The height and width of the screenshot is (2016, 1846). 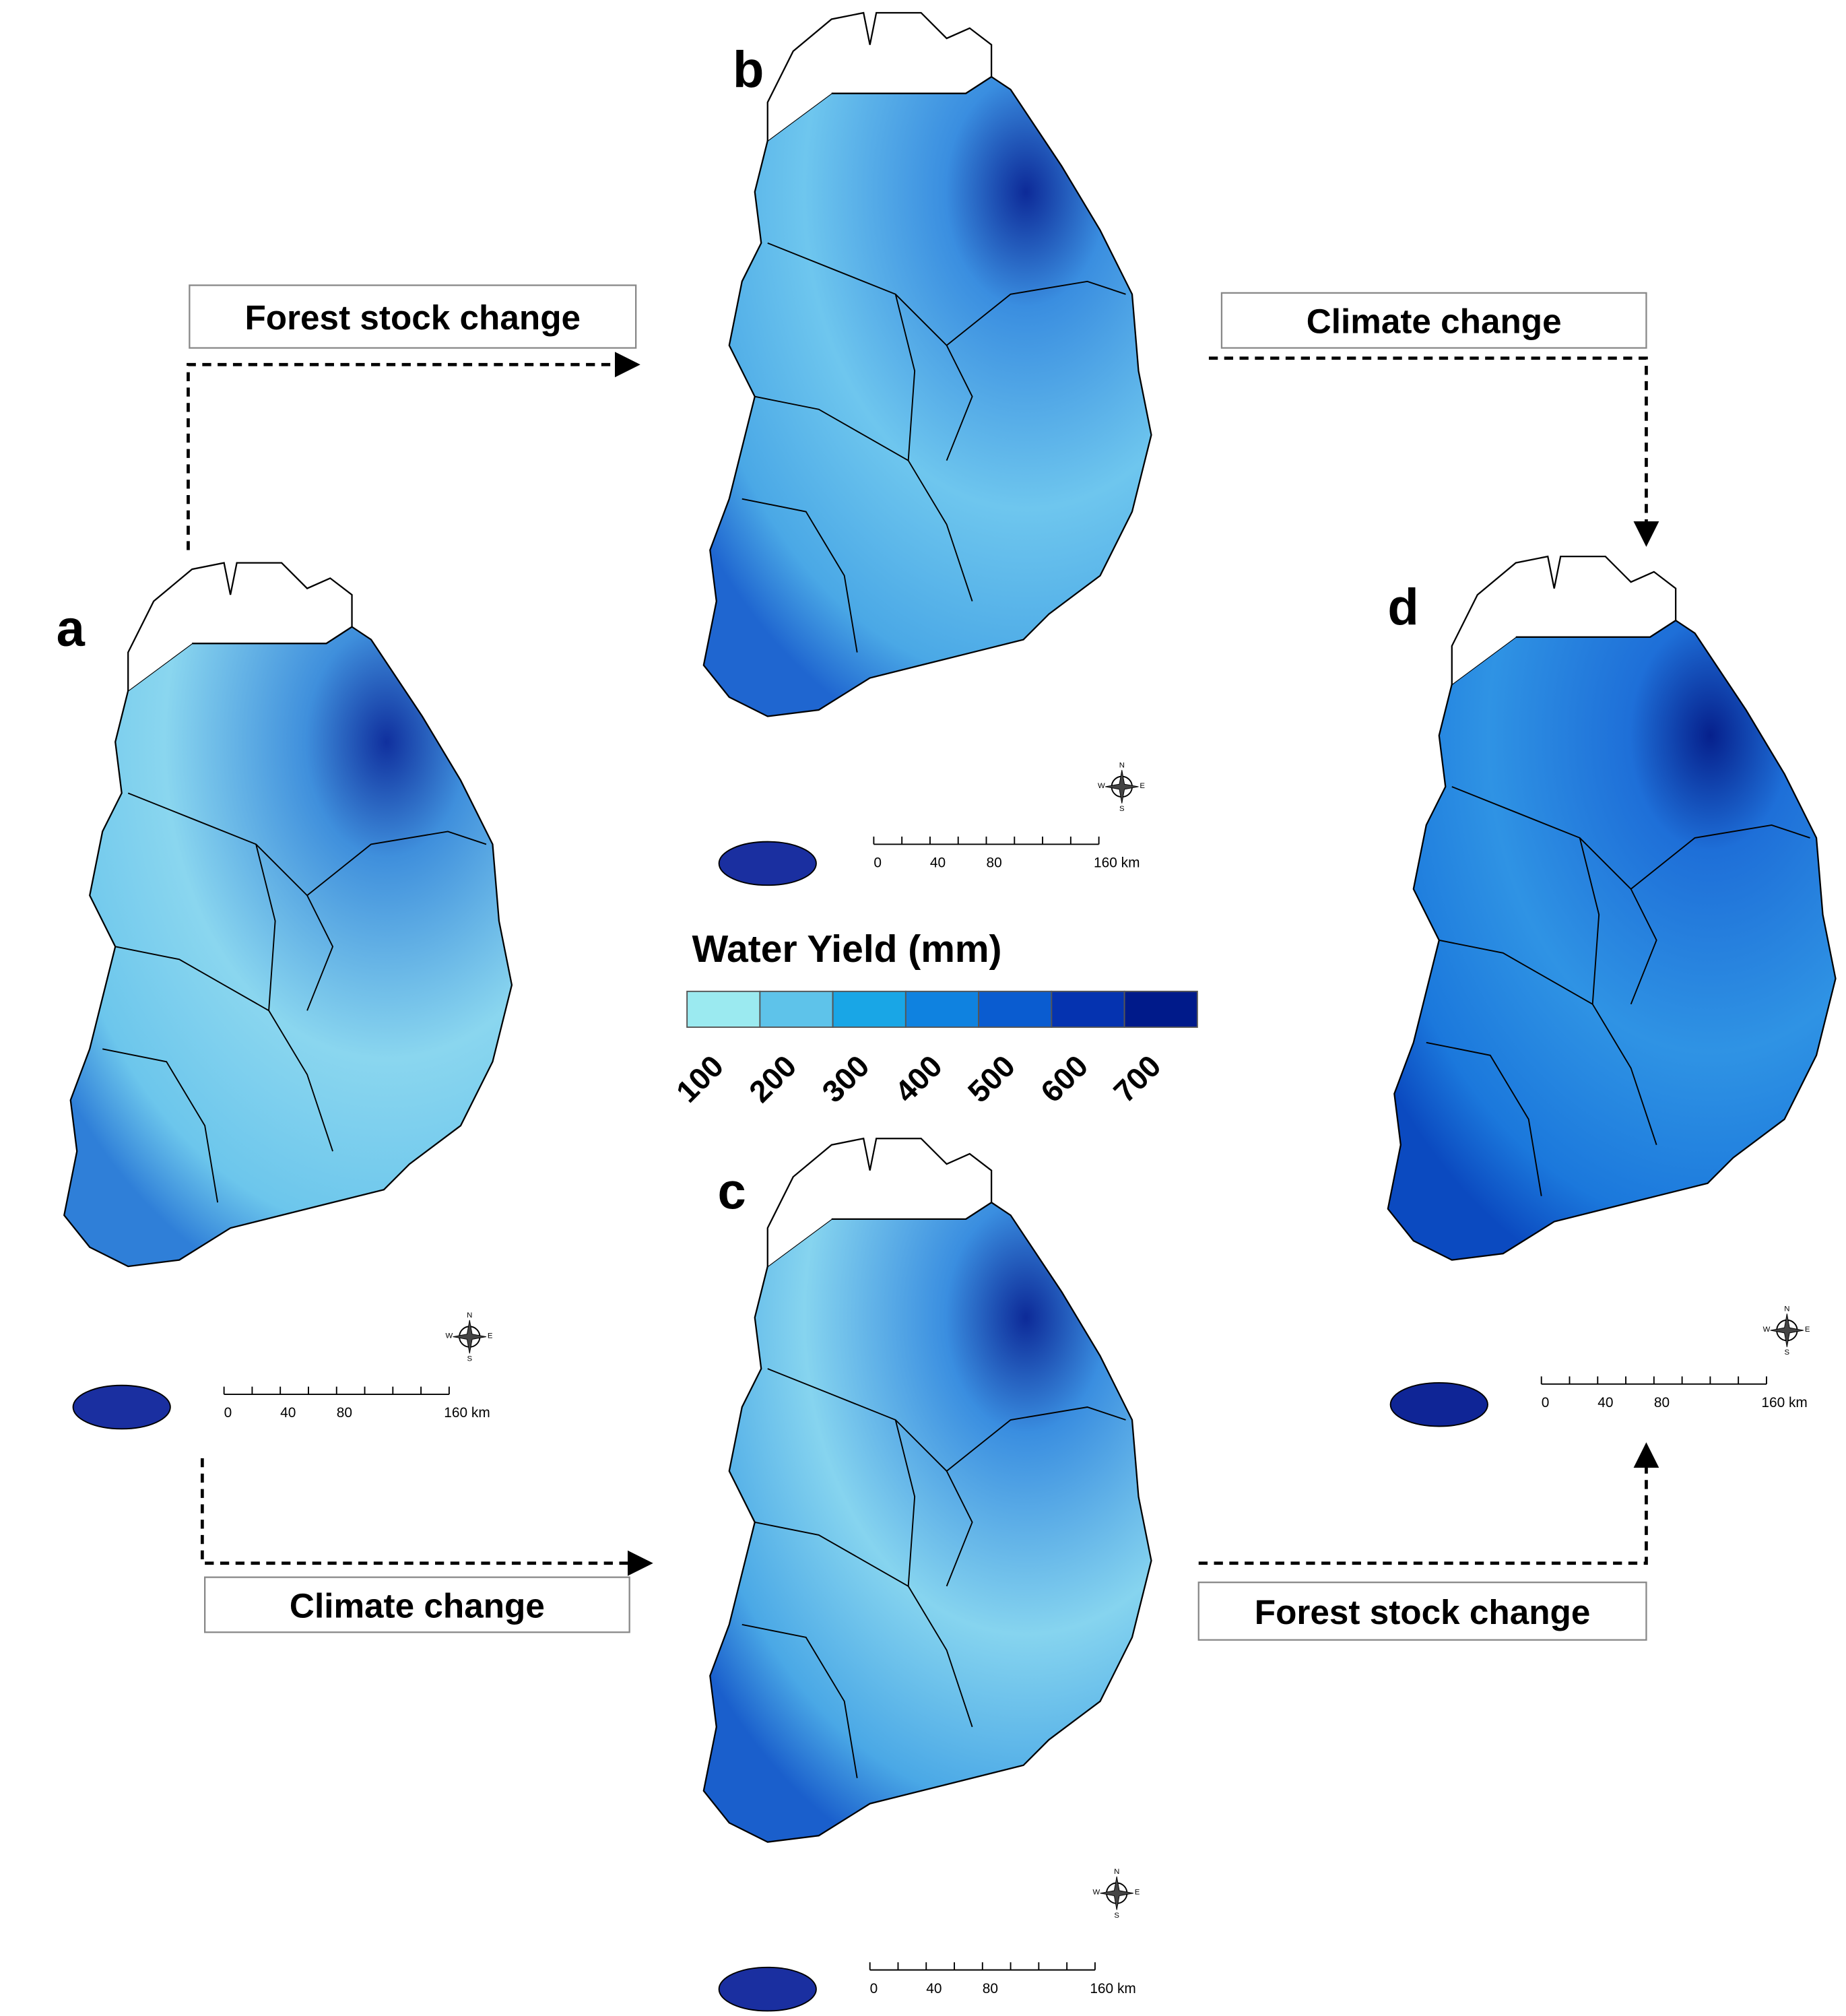 I want to click on legend-label: 400, so click(x=918, y=1079).